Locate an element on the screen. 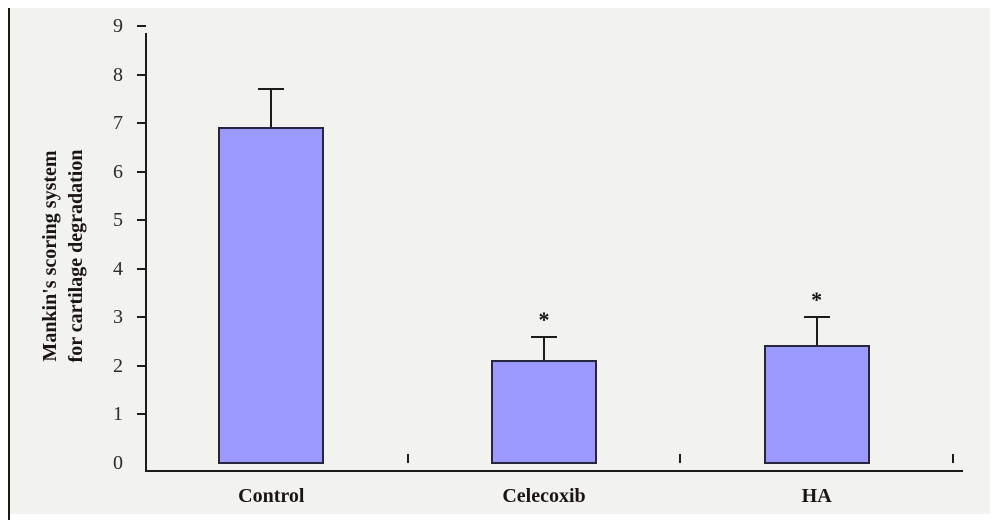 The height and width of the screenshot is (526, 1000). bar-control is located at coordinates (271, 295).